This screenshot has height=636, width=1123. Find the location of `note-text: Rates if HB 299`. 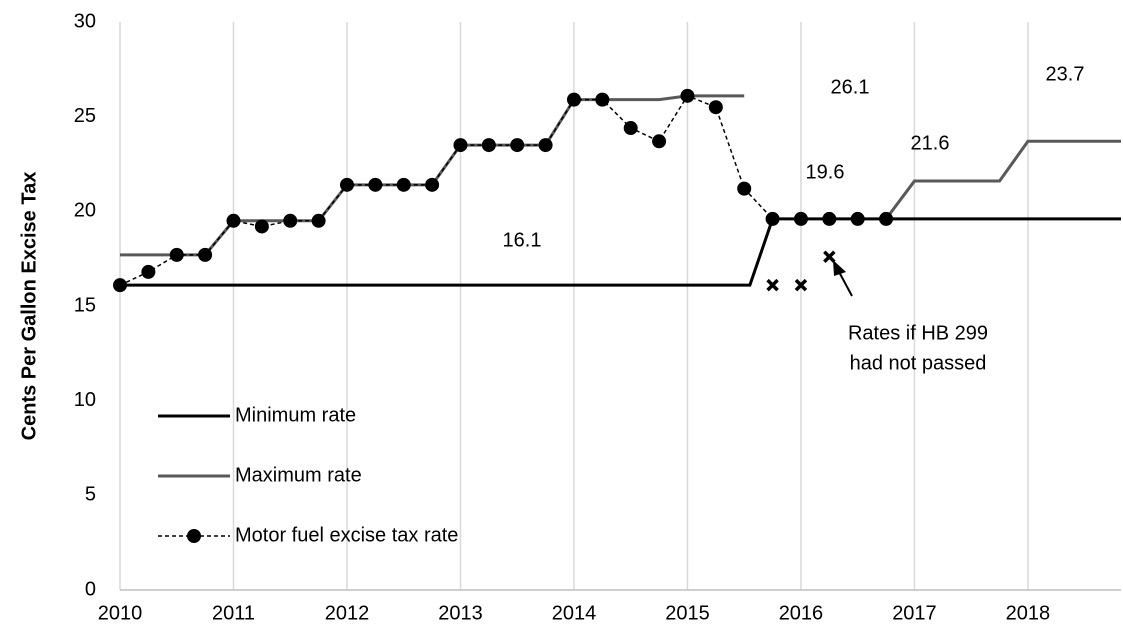

note-text: Rates if HB 299 is located at coordinates (918, 333).